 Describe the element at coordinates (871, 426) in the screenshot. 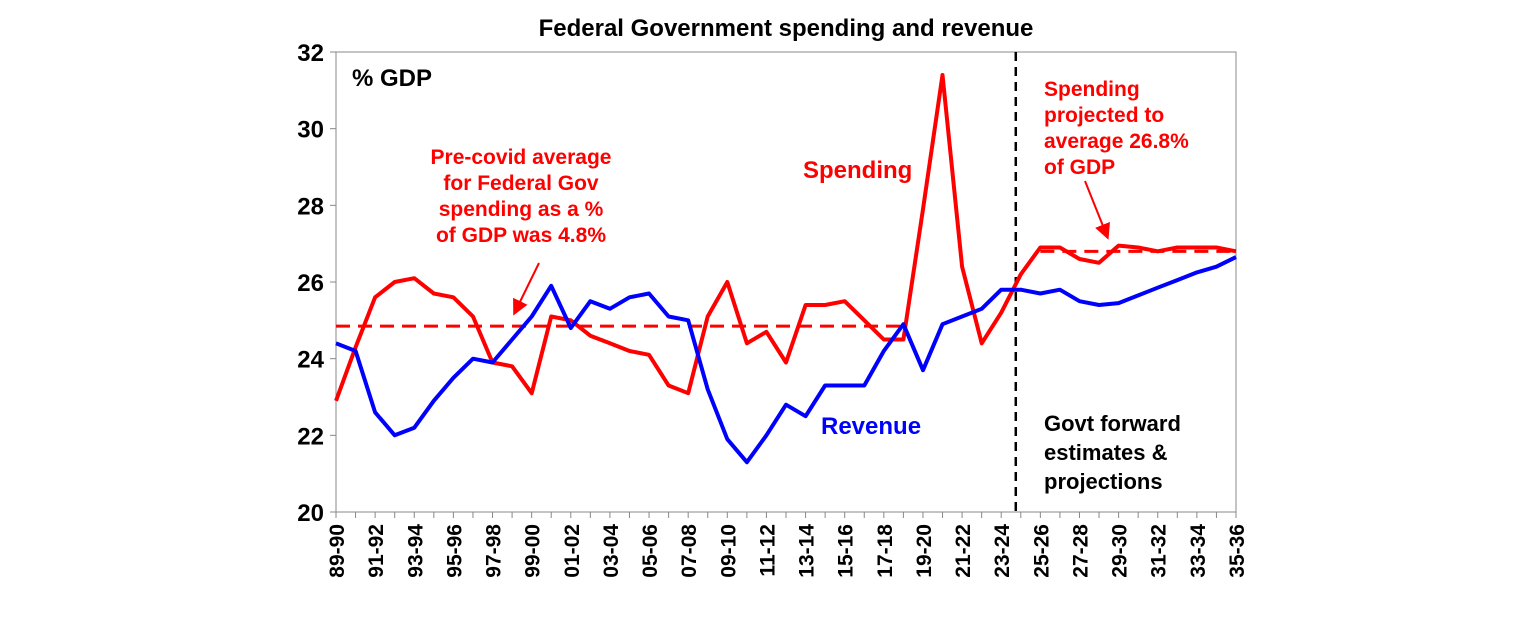

I see `revenue-series-label: Revenue` at that location.